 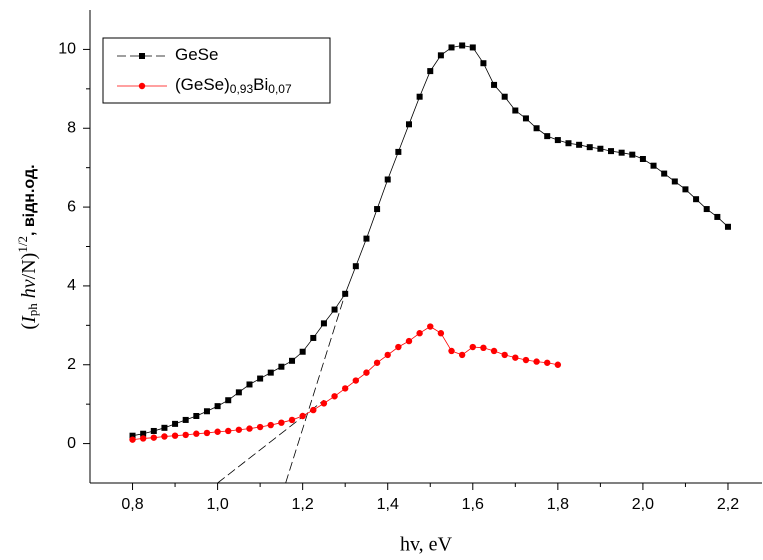 I want to click on legend-box, so click(x=216, y=70).